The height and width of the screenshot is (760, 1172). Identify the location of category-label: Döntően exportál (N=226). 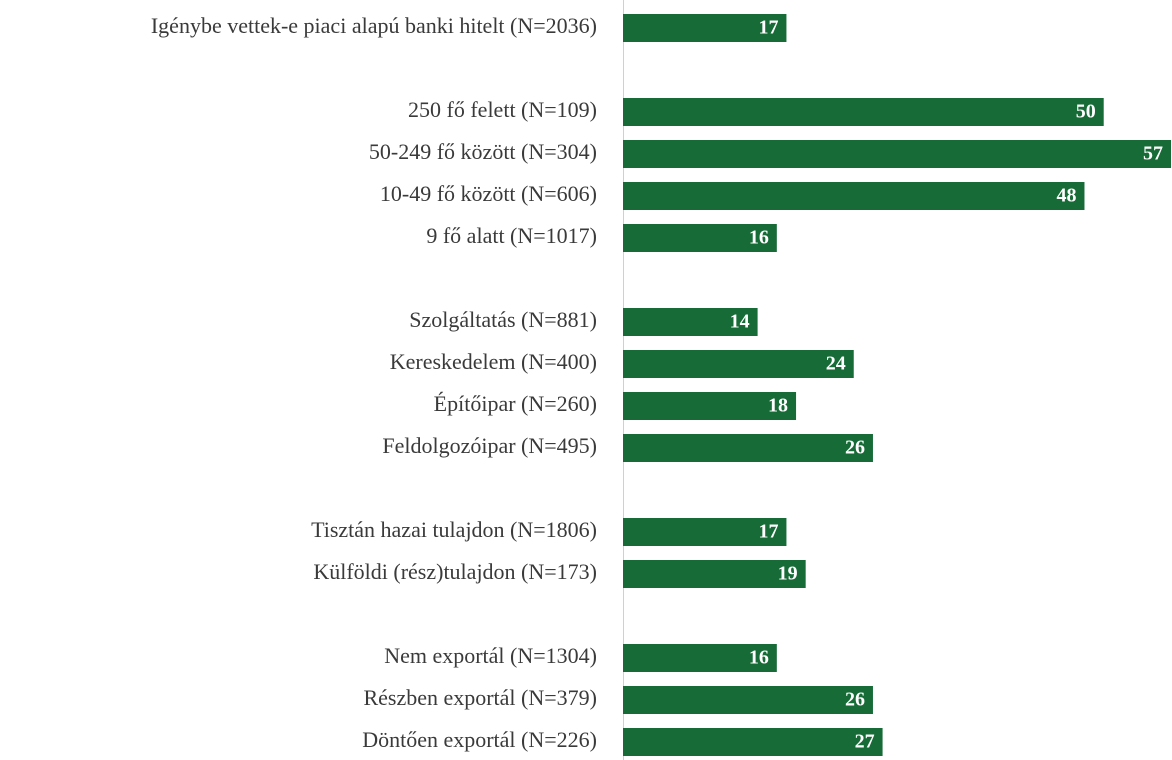
(479, 739).